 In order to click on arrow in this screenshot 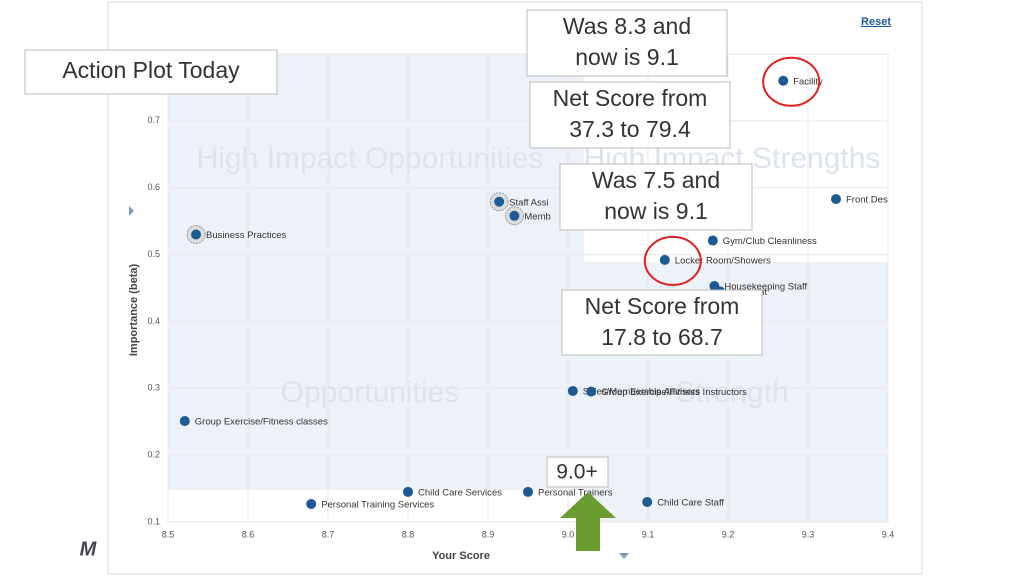, I will do `click(588, 521)`.